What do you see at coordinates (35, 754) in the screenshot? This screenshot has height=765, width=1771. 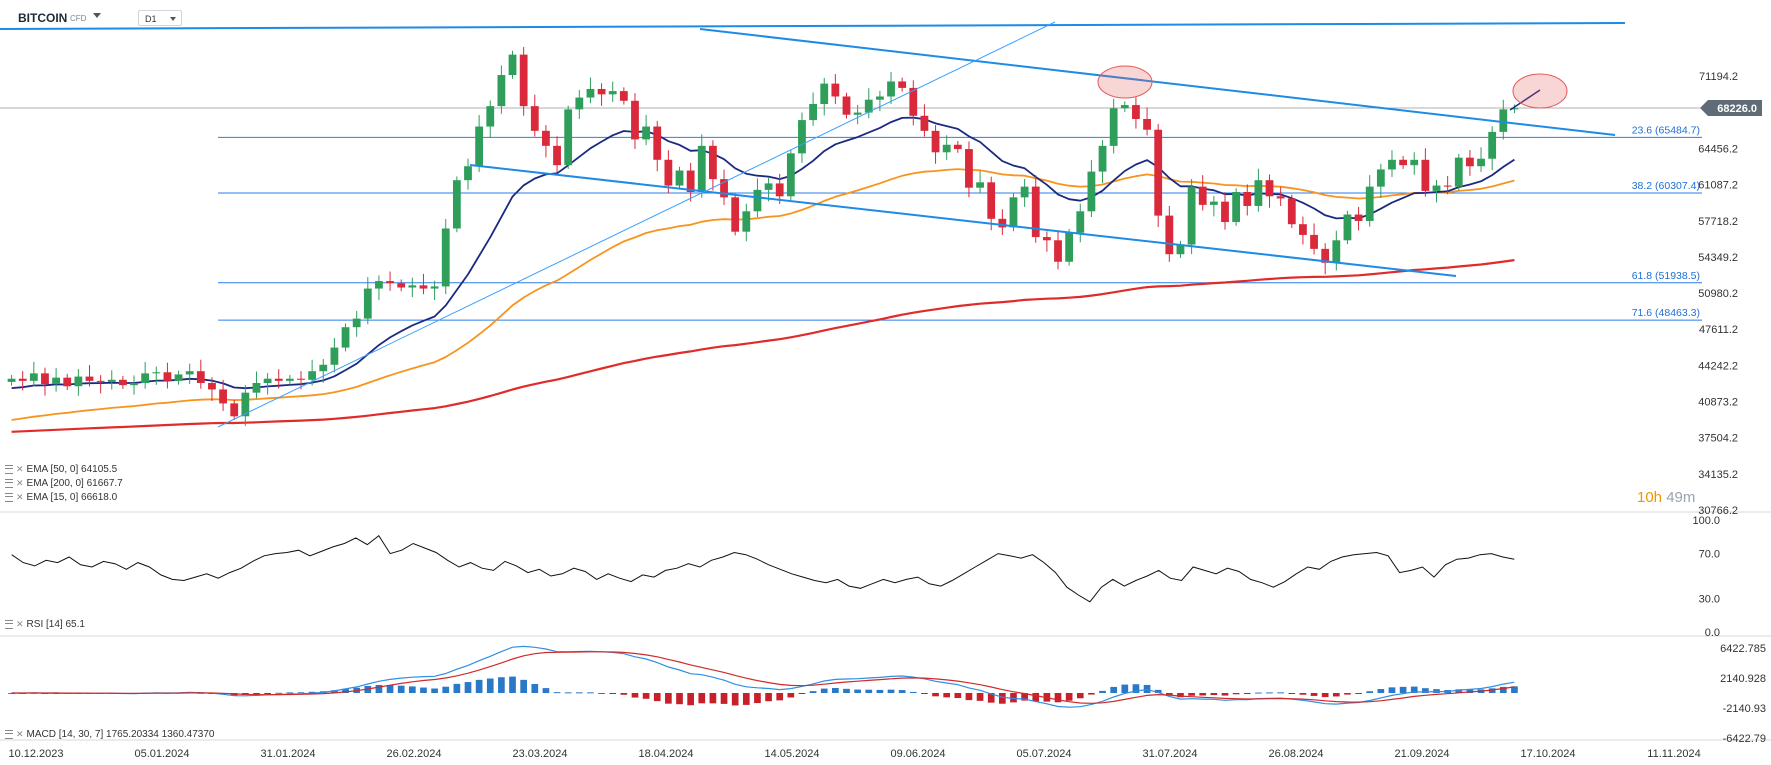 I see `time-axis-label: 10.12.2023` at bounding box center [35, 754].